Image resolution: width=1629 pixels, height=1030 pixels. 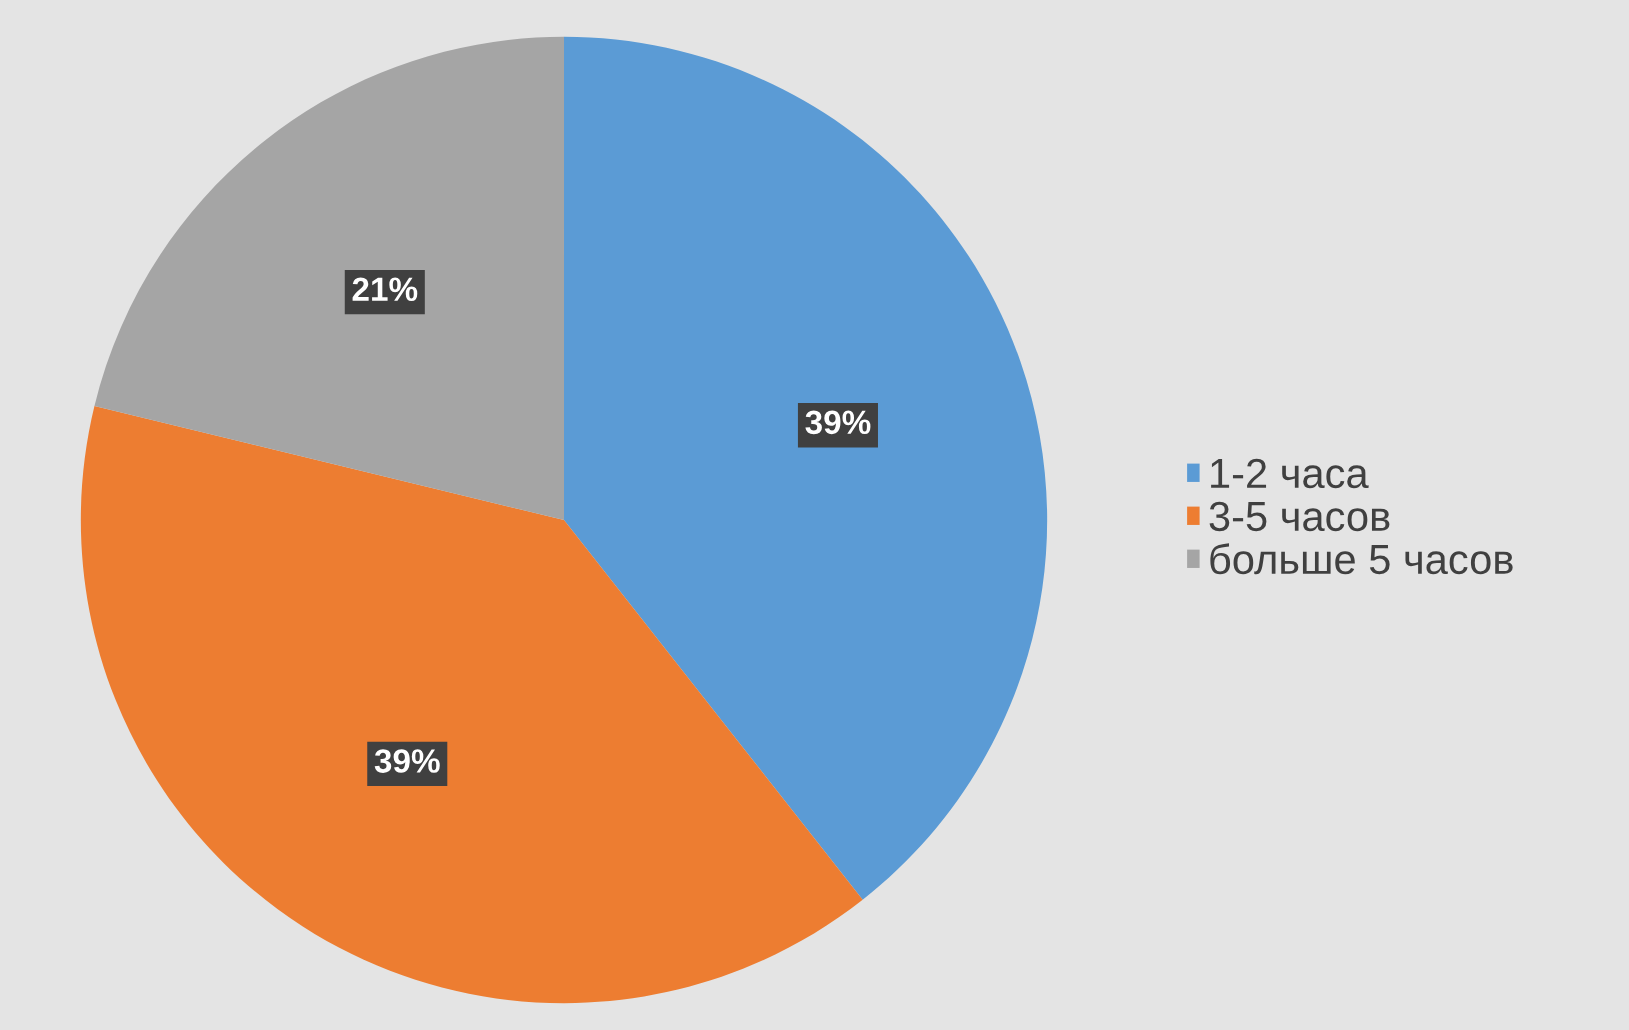 What do you see at coordinates (1361, 559) in the screenshot?
I see `legend-label: больше 5 часов` at bounding box center [1361, 559].